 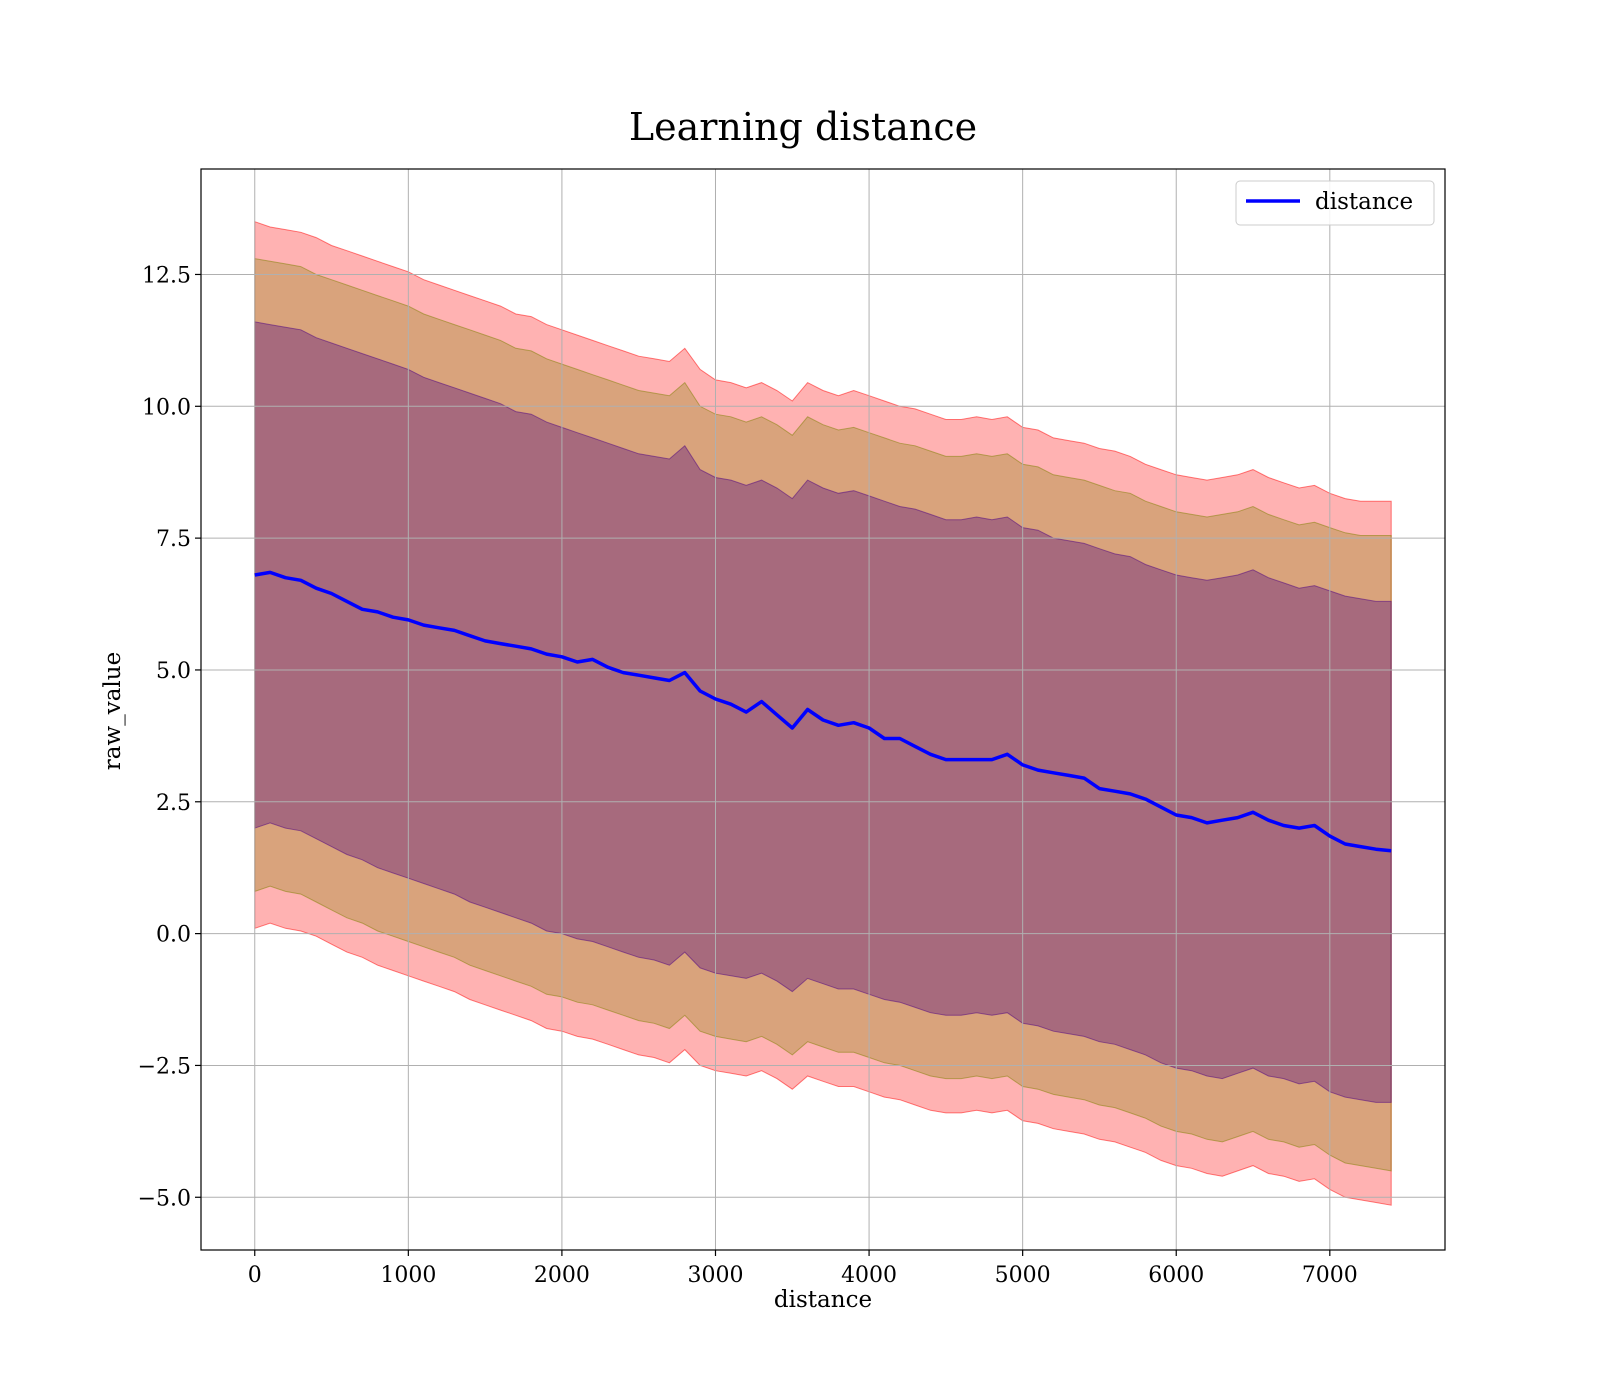 I want to click on y-tick-label: 7.5, so click(x=173, y=539).